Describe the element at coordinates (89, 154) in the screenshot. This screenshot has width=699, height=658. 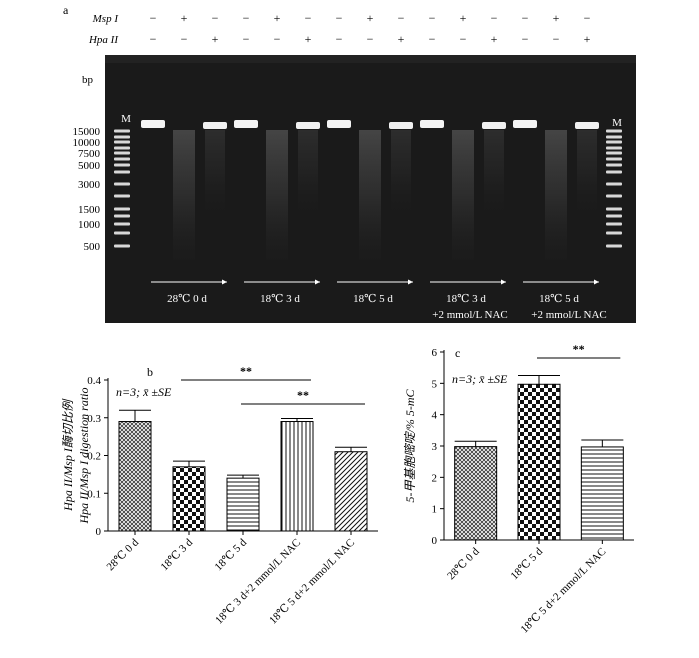
I see `size-label: 7500` at that location.